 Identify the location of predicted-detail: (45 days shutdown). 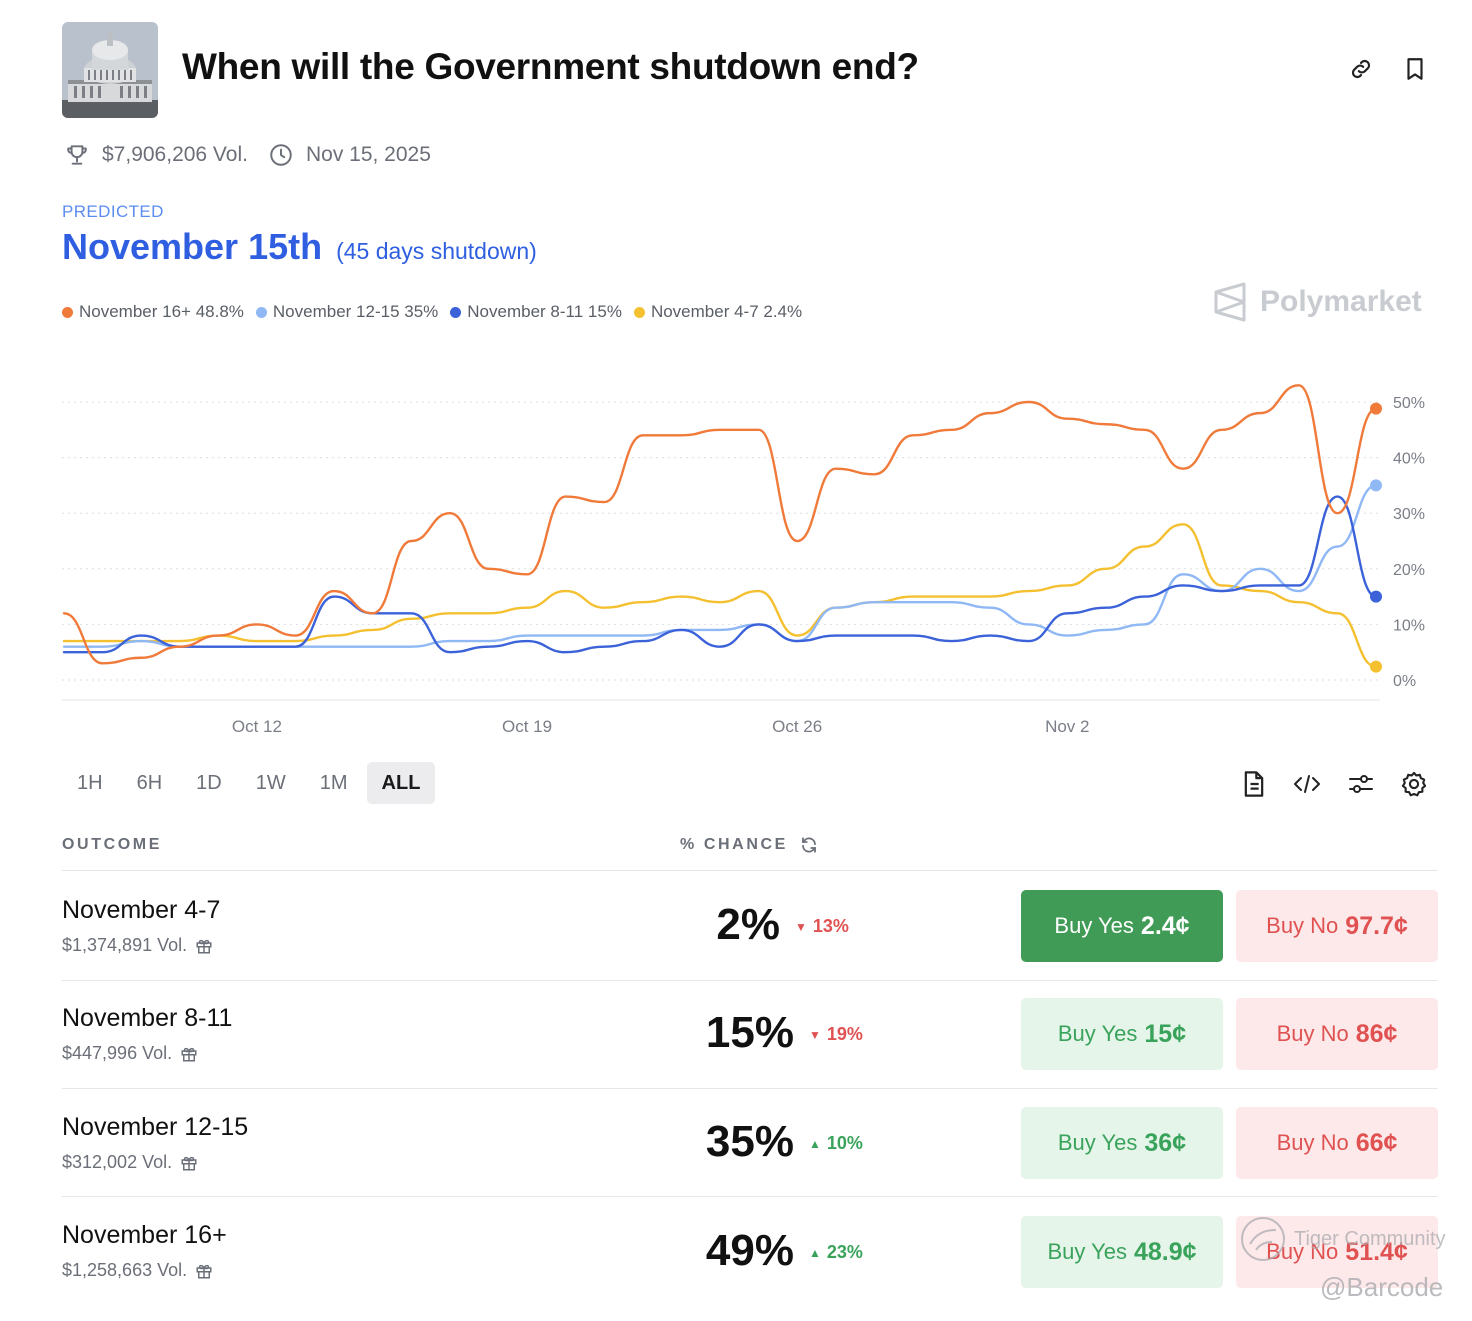
(436, 251).